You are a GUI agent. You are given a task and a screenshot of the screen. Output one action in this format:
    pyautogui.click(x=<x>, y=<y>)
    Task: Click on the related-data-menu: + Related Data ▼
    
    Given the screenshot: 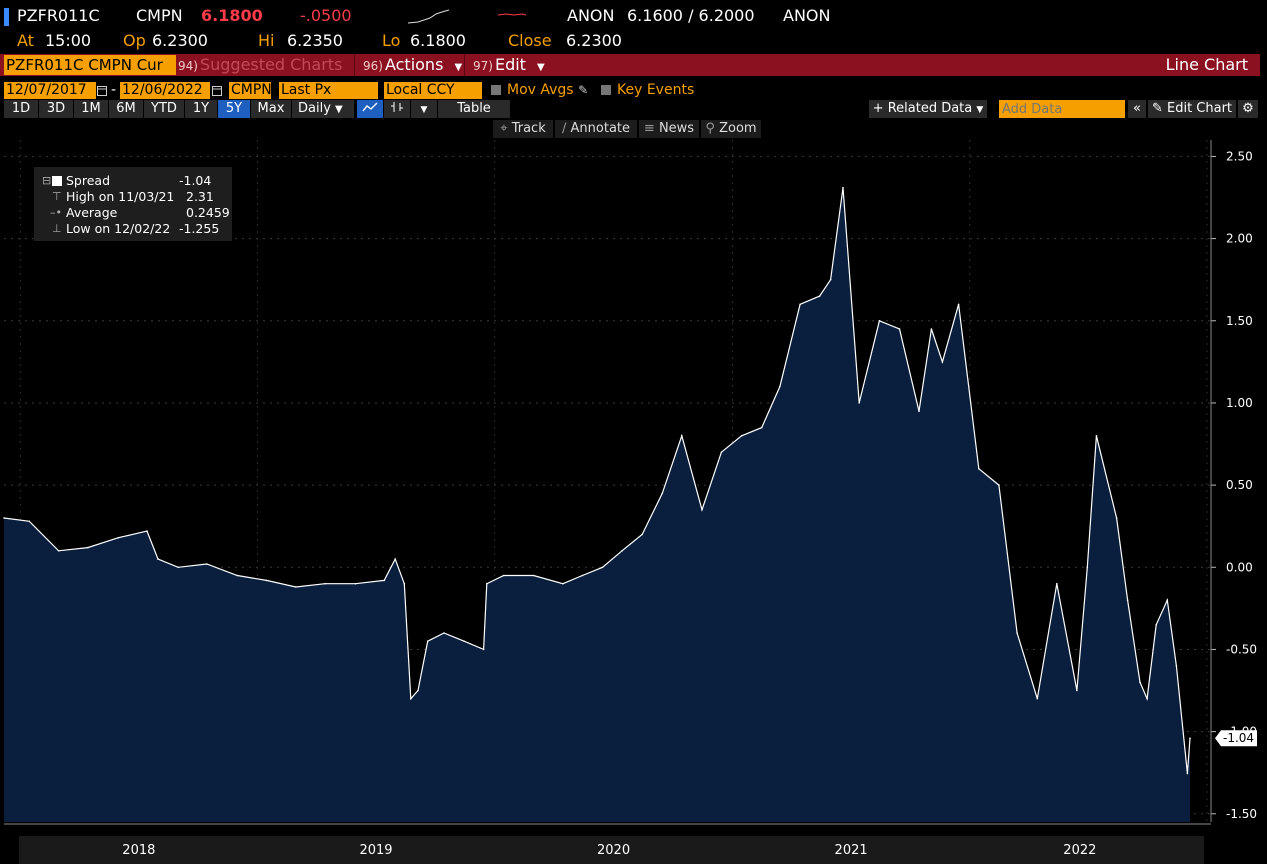 What is the action you would take?
    pyautogui.click(x=928, y=109)
    